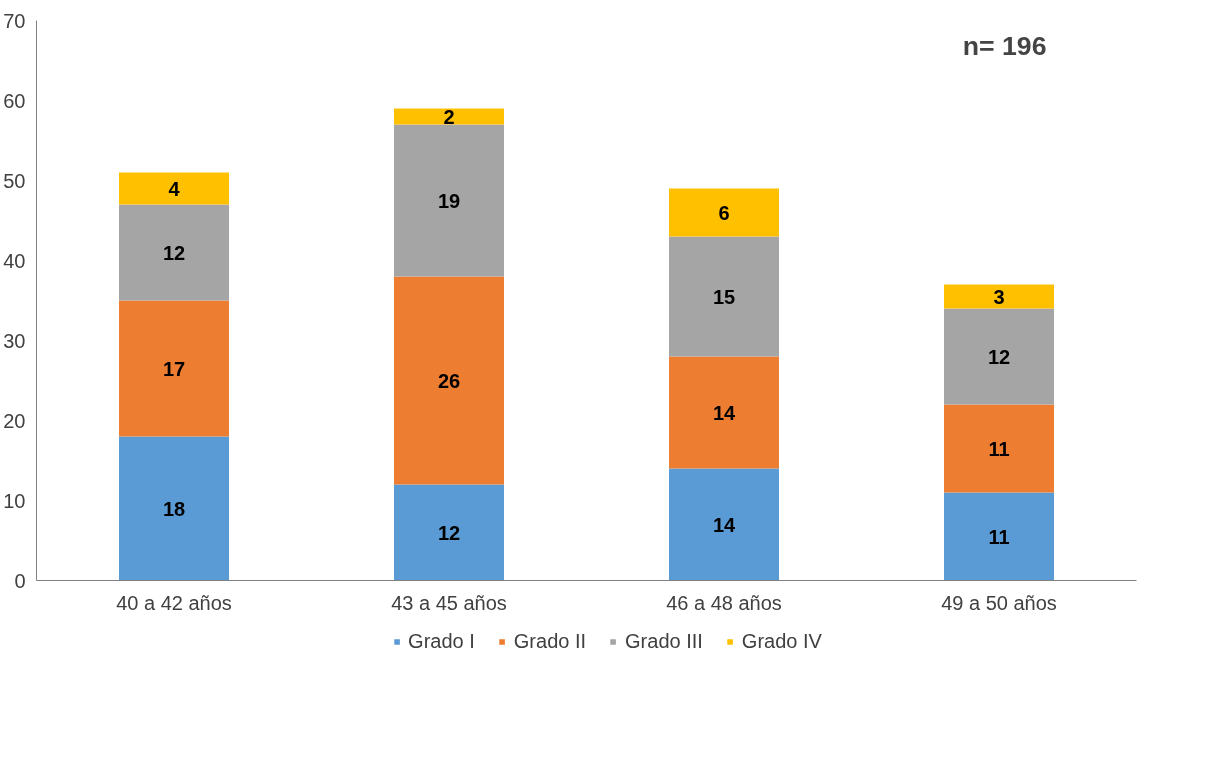 The height and width of the screenshot is (760, 1221). What do you see at coordinates (449, 602) in the screenshot?
I see `x-tick-label: 43 a 45 años` at bounding box center [449, 602].